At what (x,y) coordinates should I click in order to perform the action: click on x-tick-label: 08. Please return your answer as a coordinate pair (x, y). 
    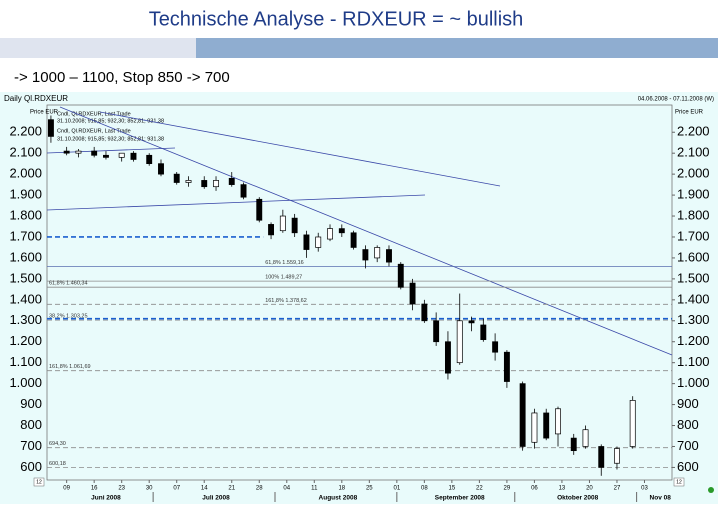
    Looking at the image, I should click on (424, 489).